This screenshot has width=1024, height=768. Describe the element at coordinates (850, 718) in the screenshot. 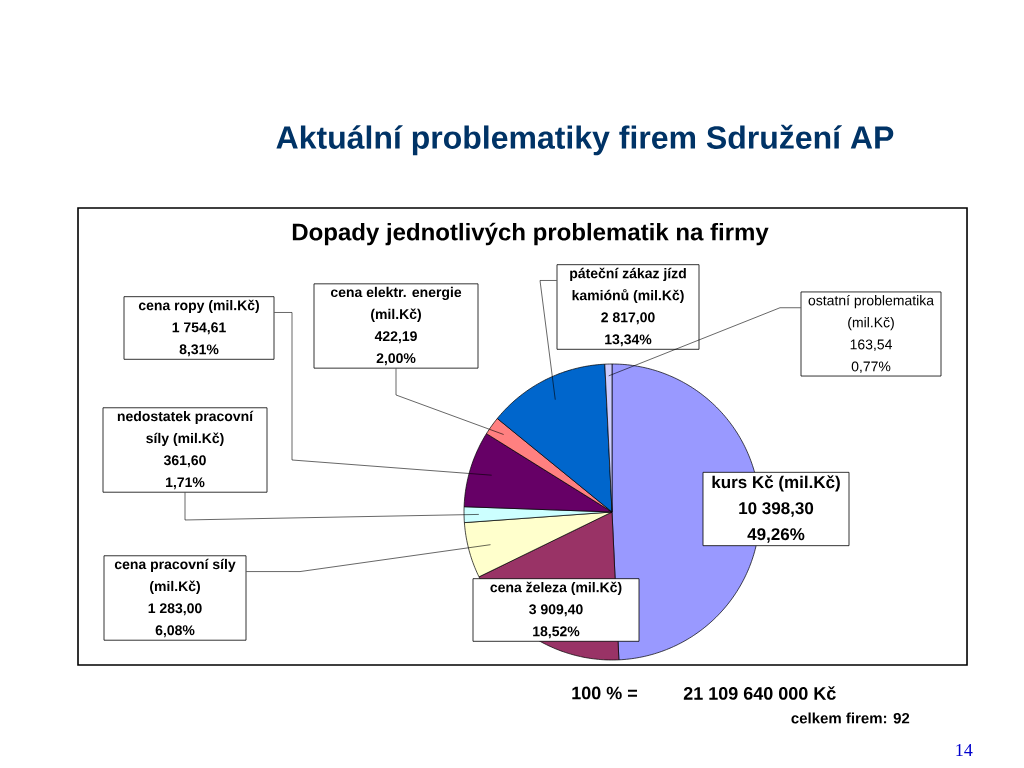

I see `text: celkem firem: 92` at that location.